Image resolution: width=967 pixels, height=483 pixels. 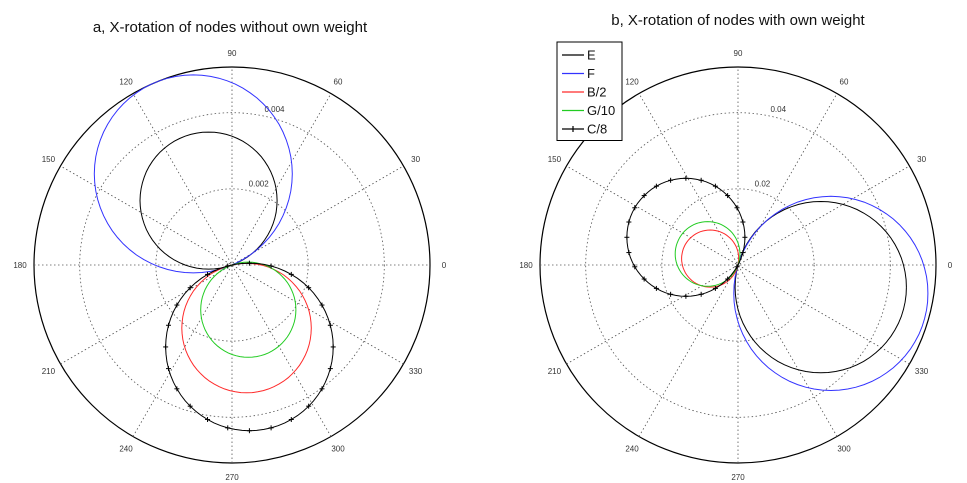 What do you see at coordinates (338, 449) in the screenshot?
I see `chart-a-angle-tick-300: 300` at bounding box center [338, 449].